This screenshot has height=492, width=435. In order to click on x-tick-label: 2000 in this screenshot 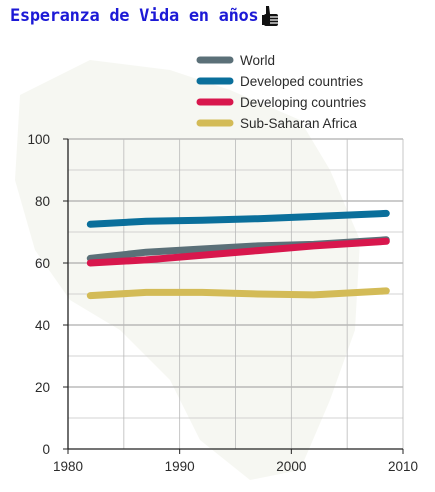, I will do `click(291, 466)`.